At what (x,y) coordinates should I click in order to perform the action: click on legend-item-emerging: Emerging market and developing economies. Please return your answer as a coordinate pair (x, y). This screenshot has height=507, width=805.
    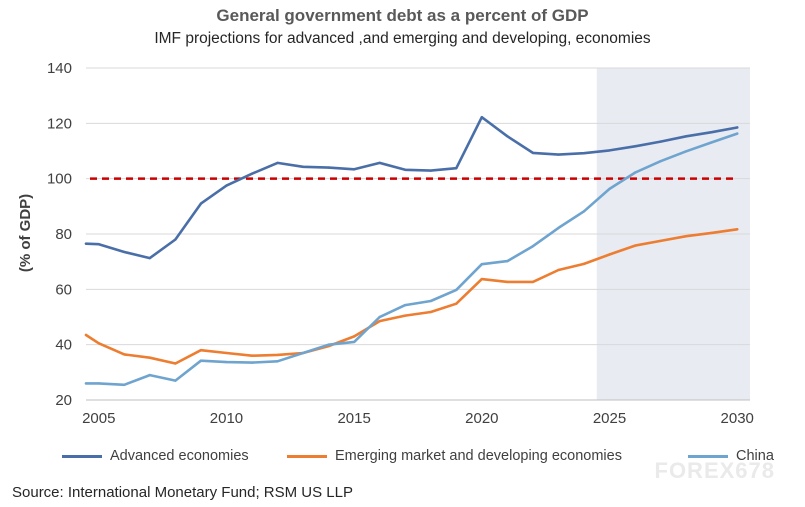
    Looking at the image, I should click on (454, 456).